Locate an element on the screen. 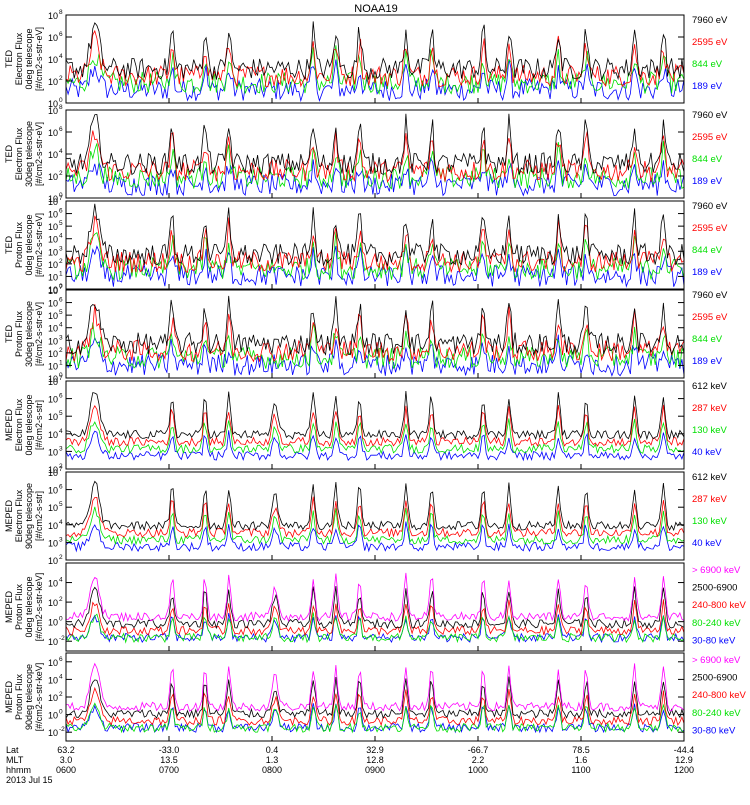 The image size is (750, 805). x-tick-time: 0600 is located at coordinates (66, 770).